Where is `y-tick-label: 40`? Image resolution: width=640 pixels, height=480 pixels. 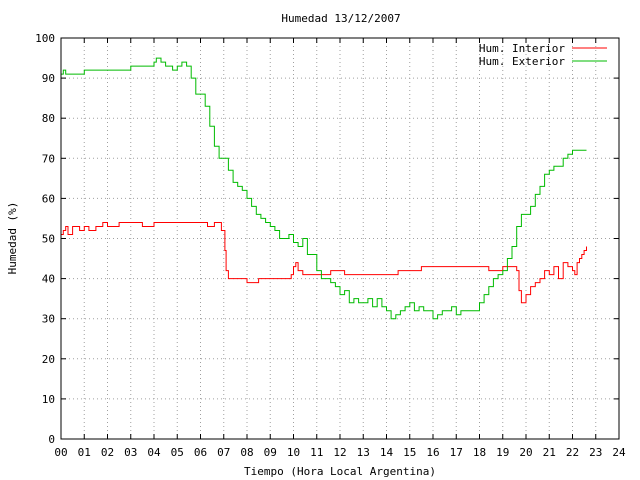
y-tick-label: 40 is located at coordinates (48, 279).